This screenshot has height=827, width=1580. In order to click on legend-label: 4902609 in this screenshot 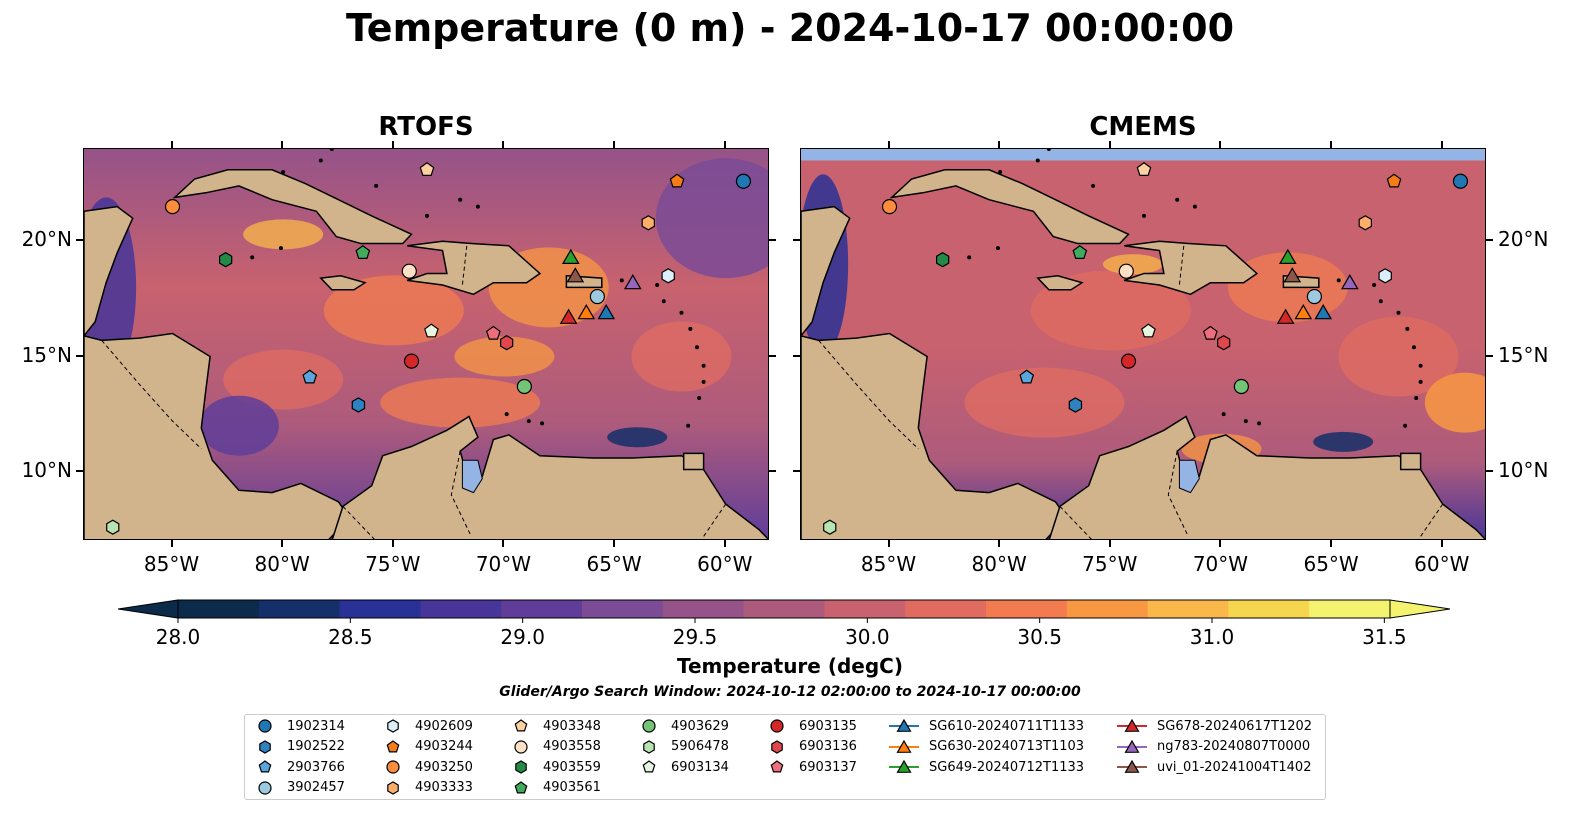, I will do `click(444, 726)`.